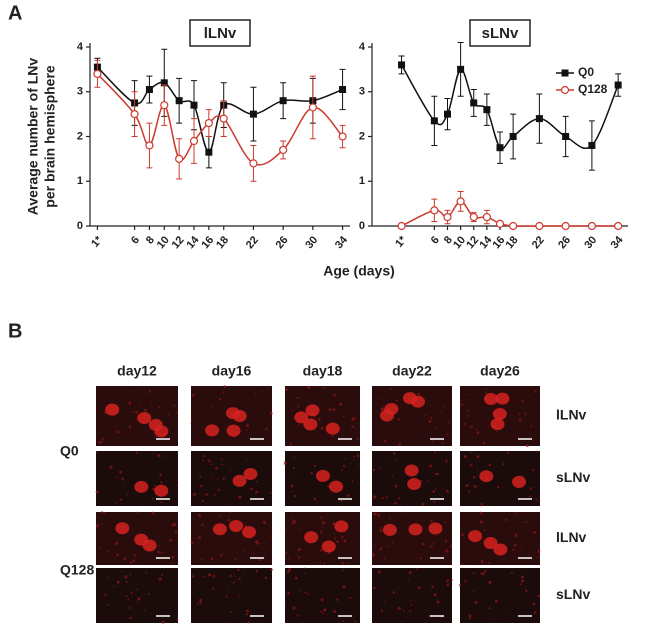 Image resolution: width=661 pixels, height=628 pixels. Describe the element at coordinates (323, 371) in the screenshot. I see `column-label: day18` at that location.